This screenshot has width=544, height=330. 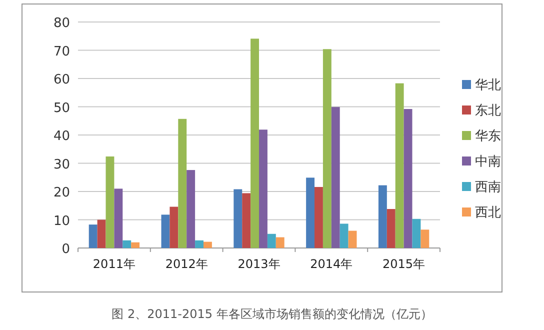 I want to click on y-tick-label: 30, so click(x=61, y=164).